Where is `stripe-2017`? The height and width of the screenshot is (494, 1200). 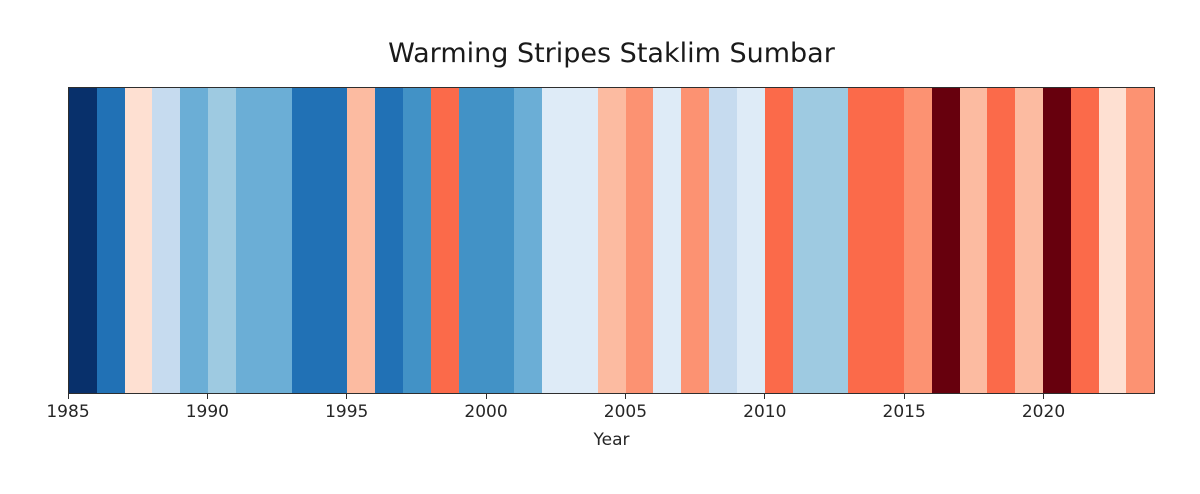 stripe-2017 is located at coordinates (973, 240).